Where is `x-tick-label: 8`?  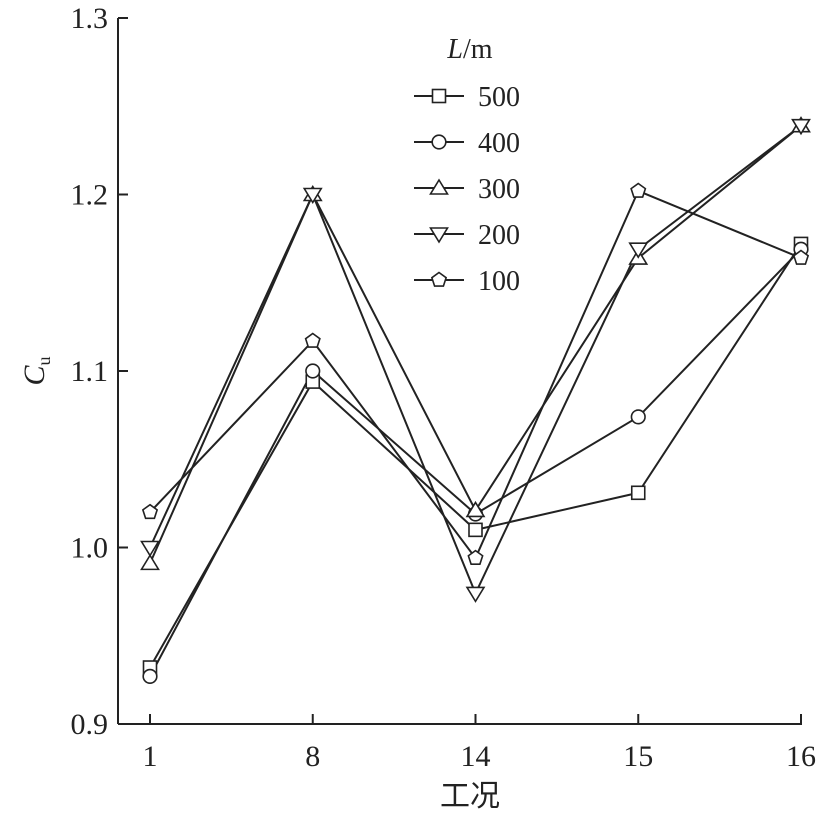 x-tick-label: 8 is located at coordinates (312, 756).